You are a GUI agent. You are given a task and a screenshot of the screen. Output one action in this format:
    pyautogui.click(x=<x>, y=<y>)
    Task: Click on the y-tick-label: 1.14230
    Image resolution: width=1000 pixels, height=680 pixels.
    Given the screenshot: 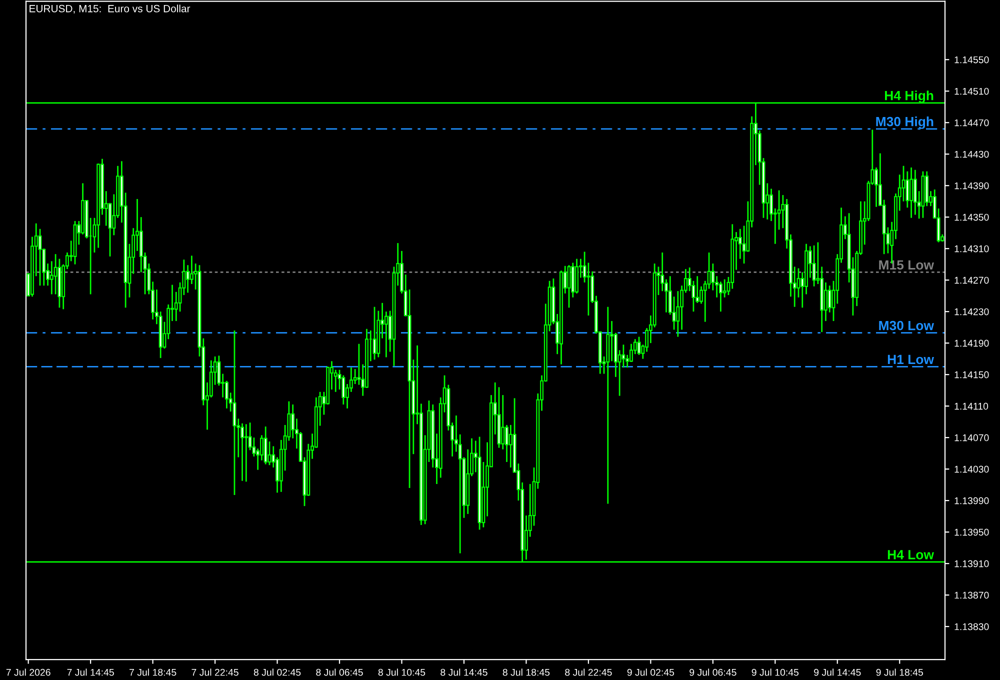 What is the action you would take?
    pyautogui.click(x=971, y=312)
    